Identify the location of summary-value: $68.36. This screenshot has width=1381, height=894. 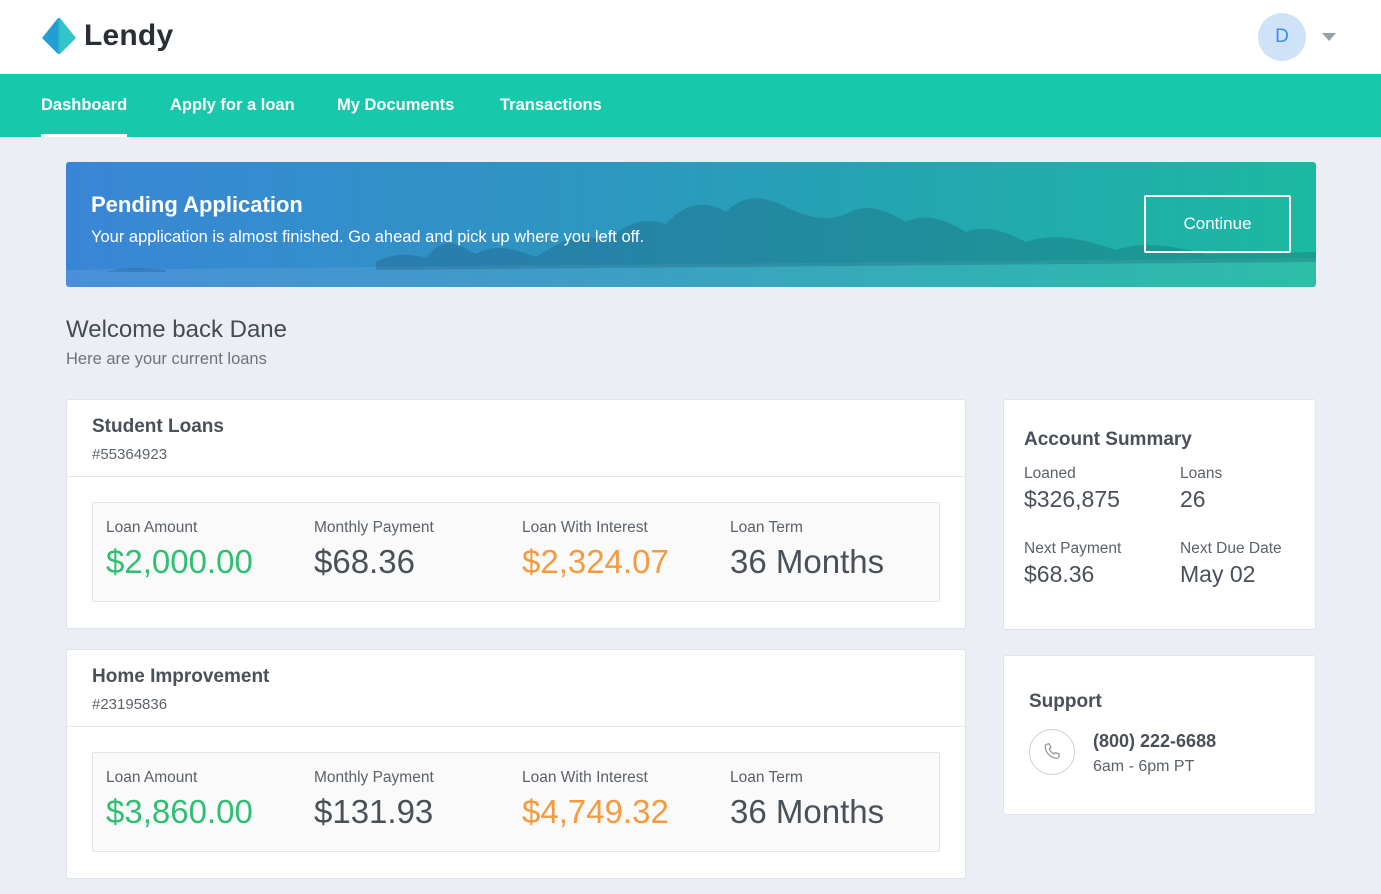
(1059, 574).